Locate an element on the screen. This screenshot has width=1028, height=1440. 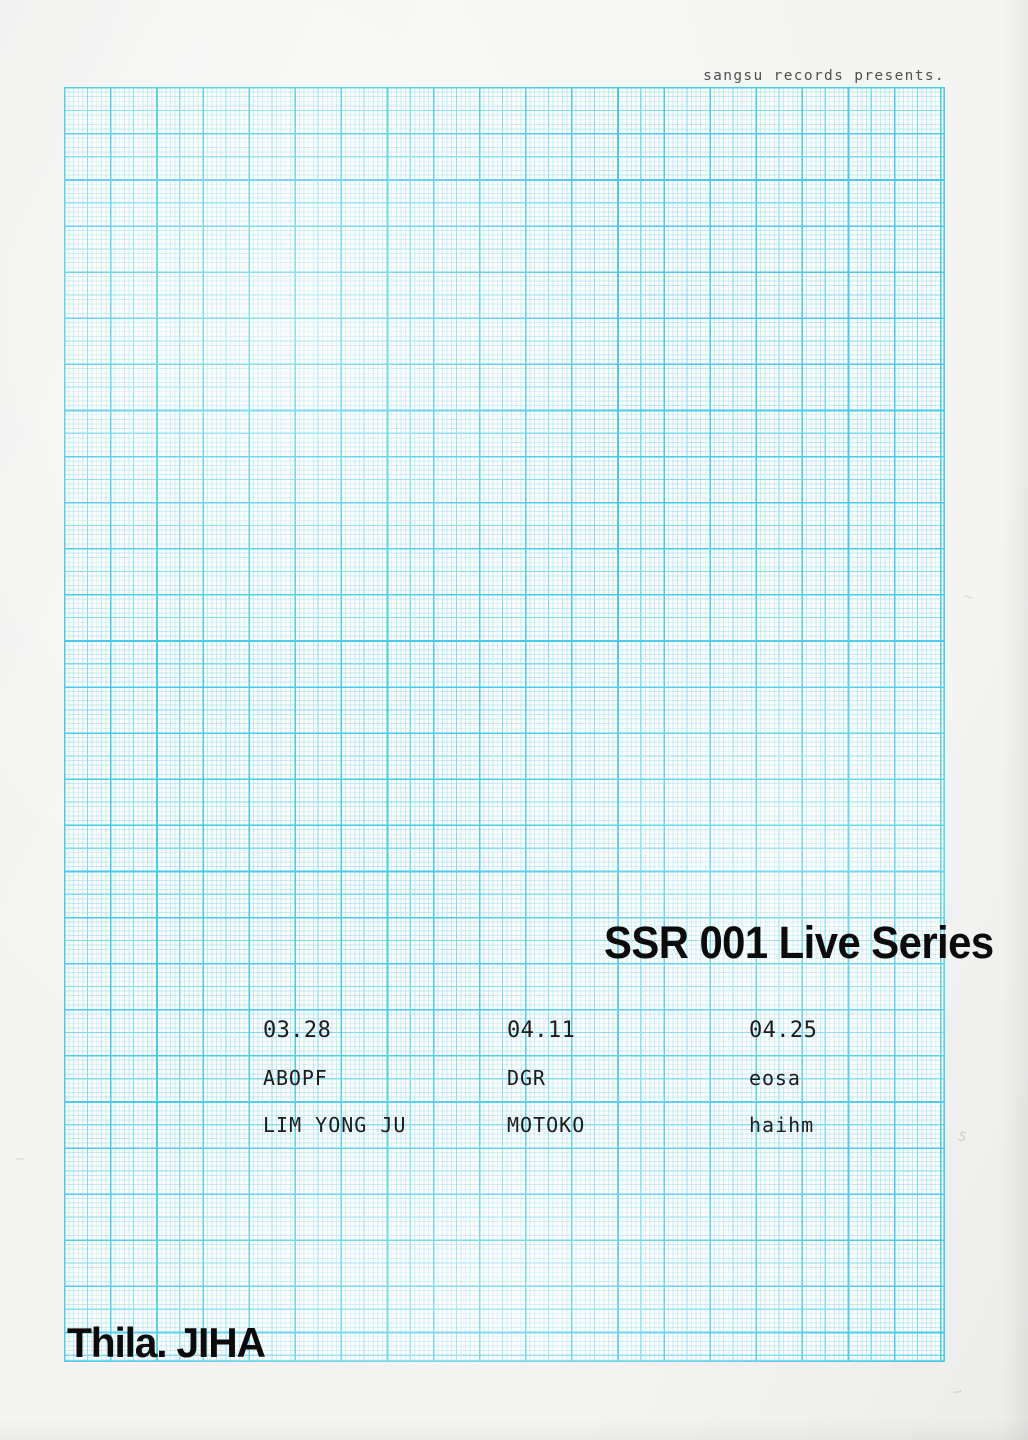
schedule-artist: LIM YONG JU is located at coordinates (335, 1125).